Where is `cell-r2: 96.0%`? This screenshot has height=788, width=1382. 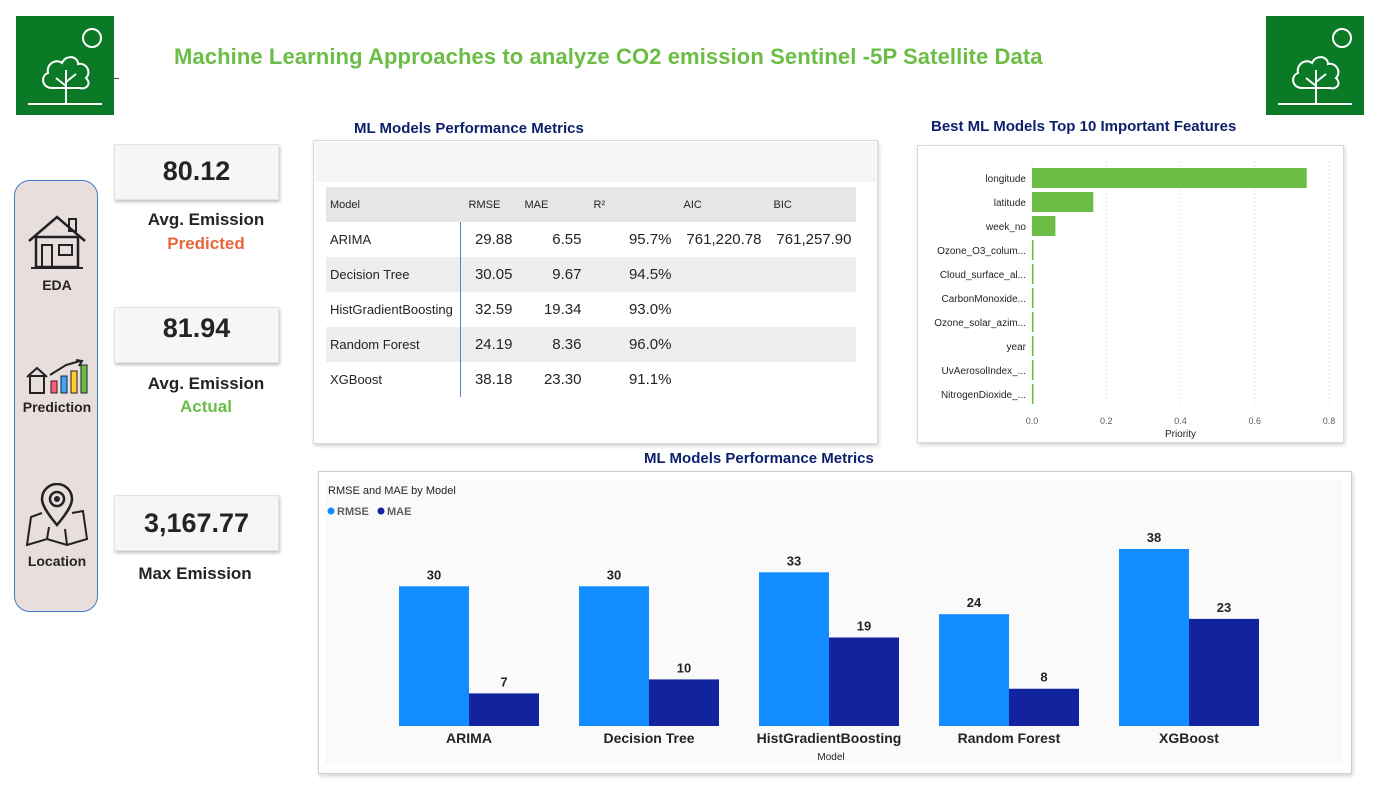 cell-r2: 96.0% is located at coordinates (630, 344).